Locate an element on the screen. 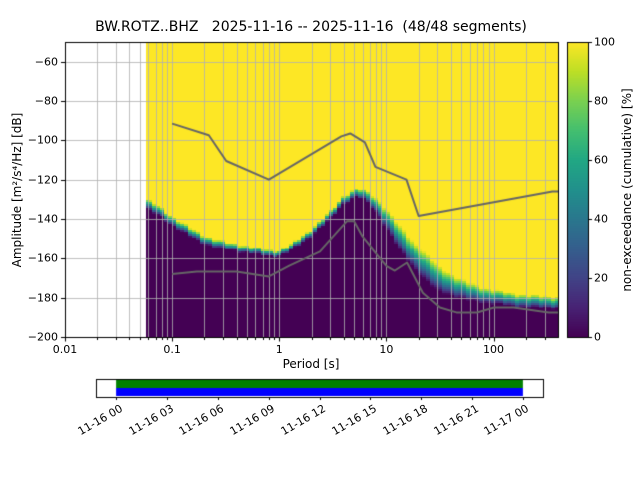 The width and height of the screenshot is (640, 480). x-tick-label: 0.01 is located at coordinates (65, 349).